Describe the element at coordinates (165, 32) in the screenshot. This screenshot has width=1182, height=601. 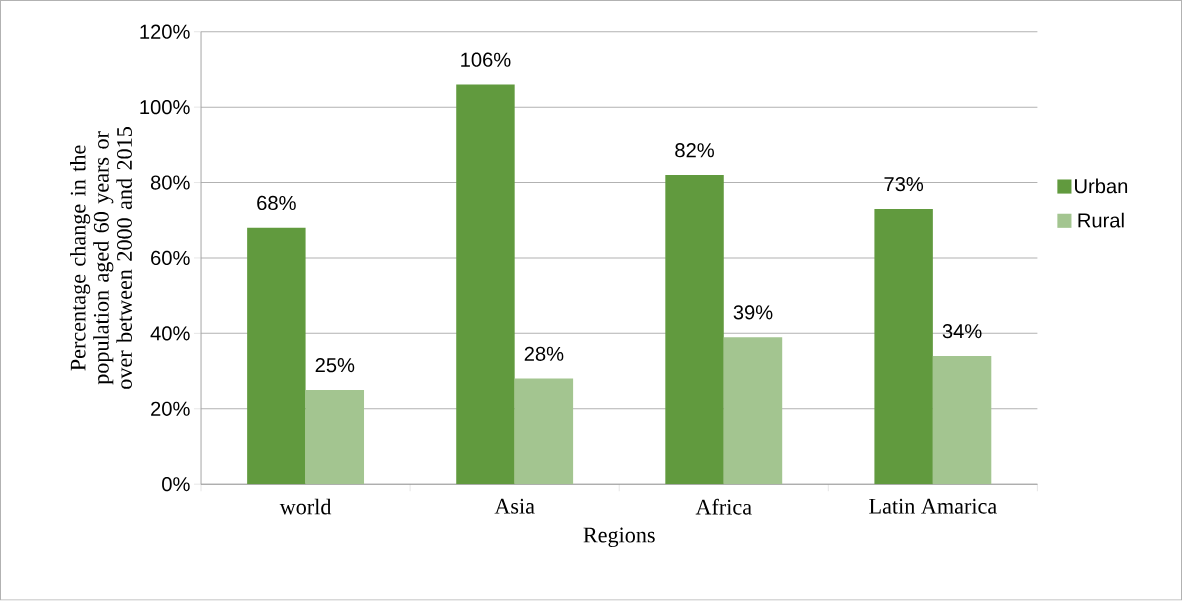
I see `y-tick-label: 120%` at that location.